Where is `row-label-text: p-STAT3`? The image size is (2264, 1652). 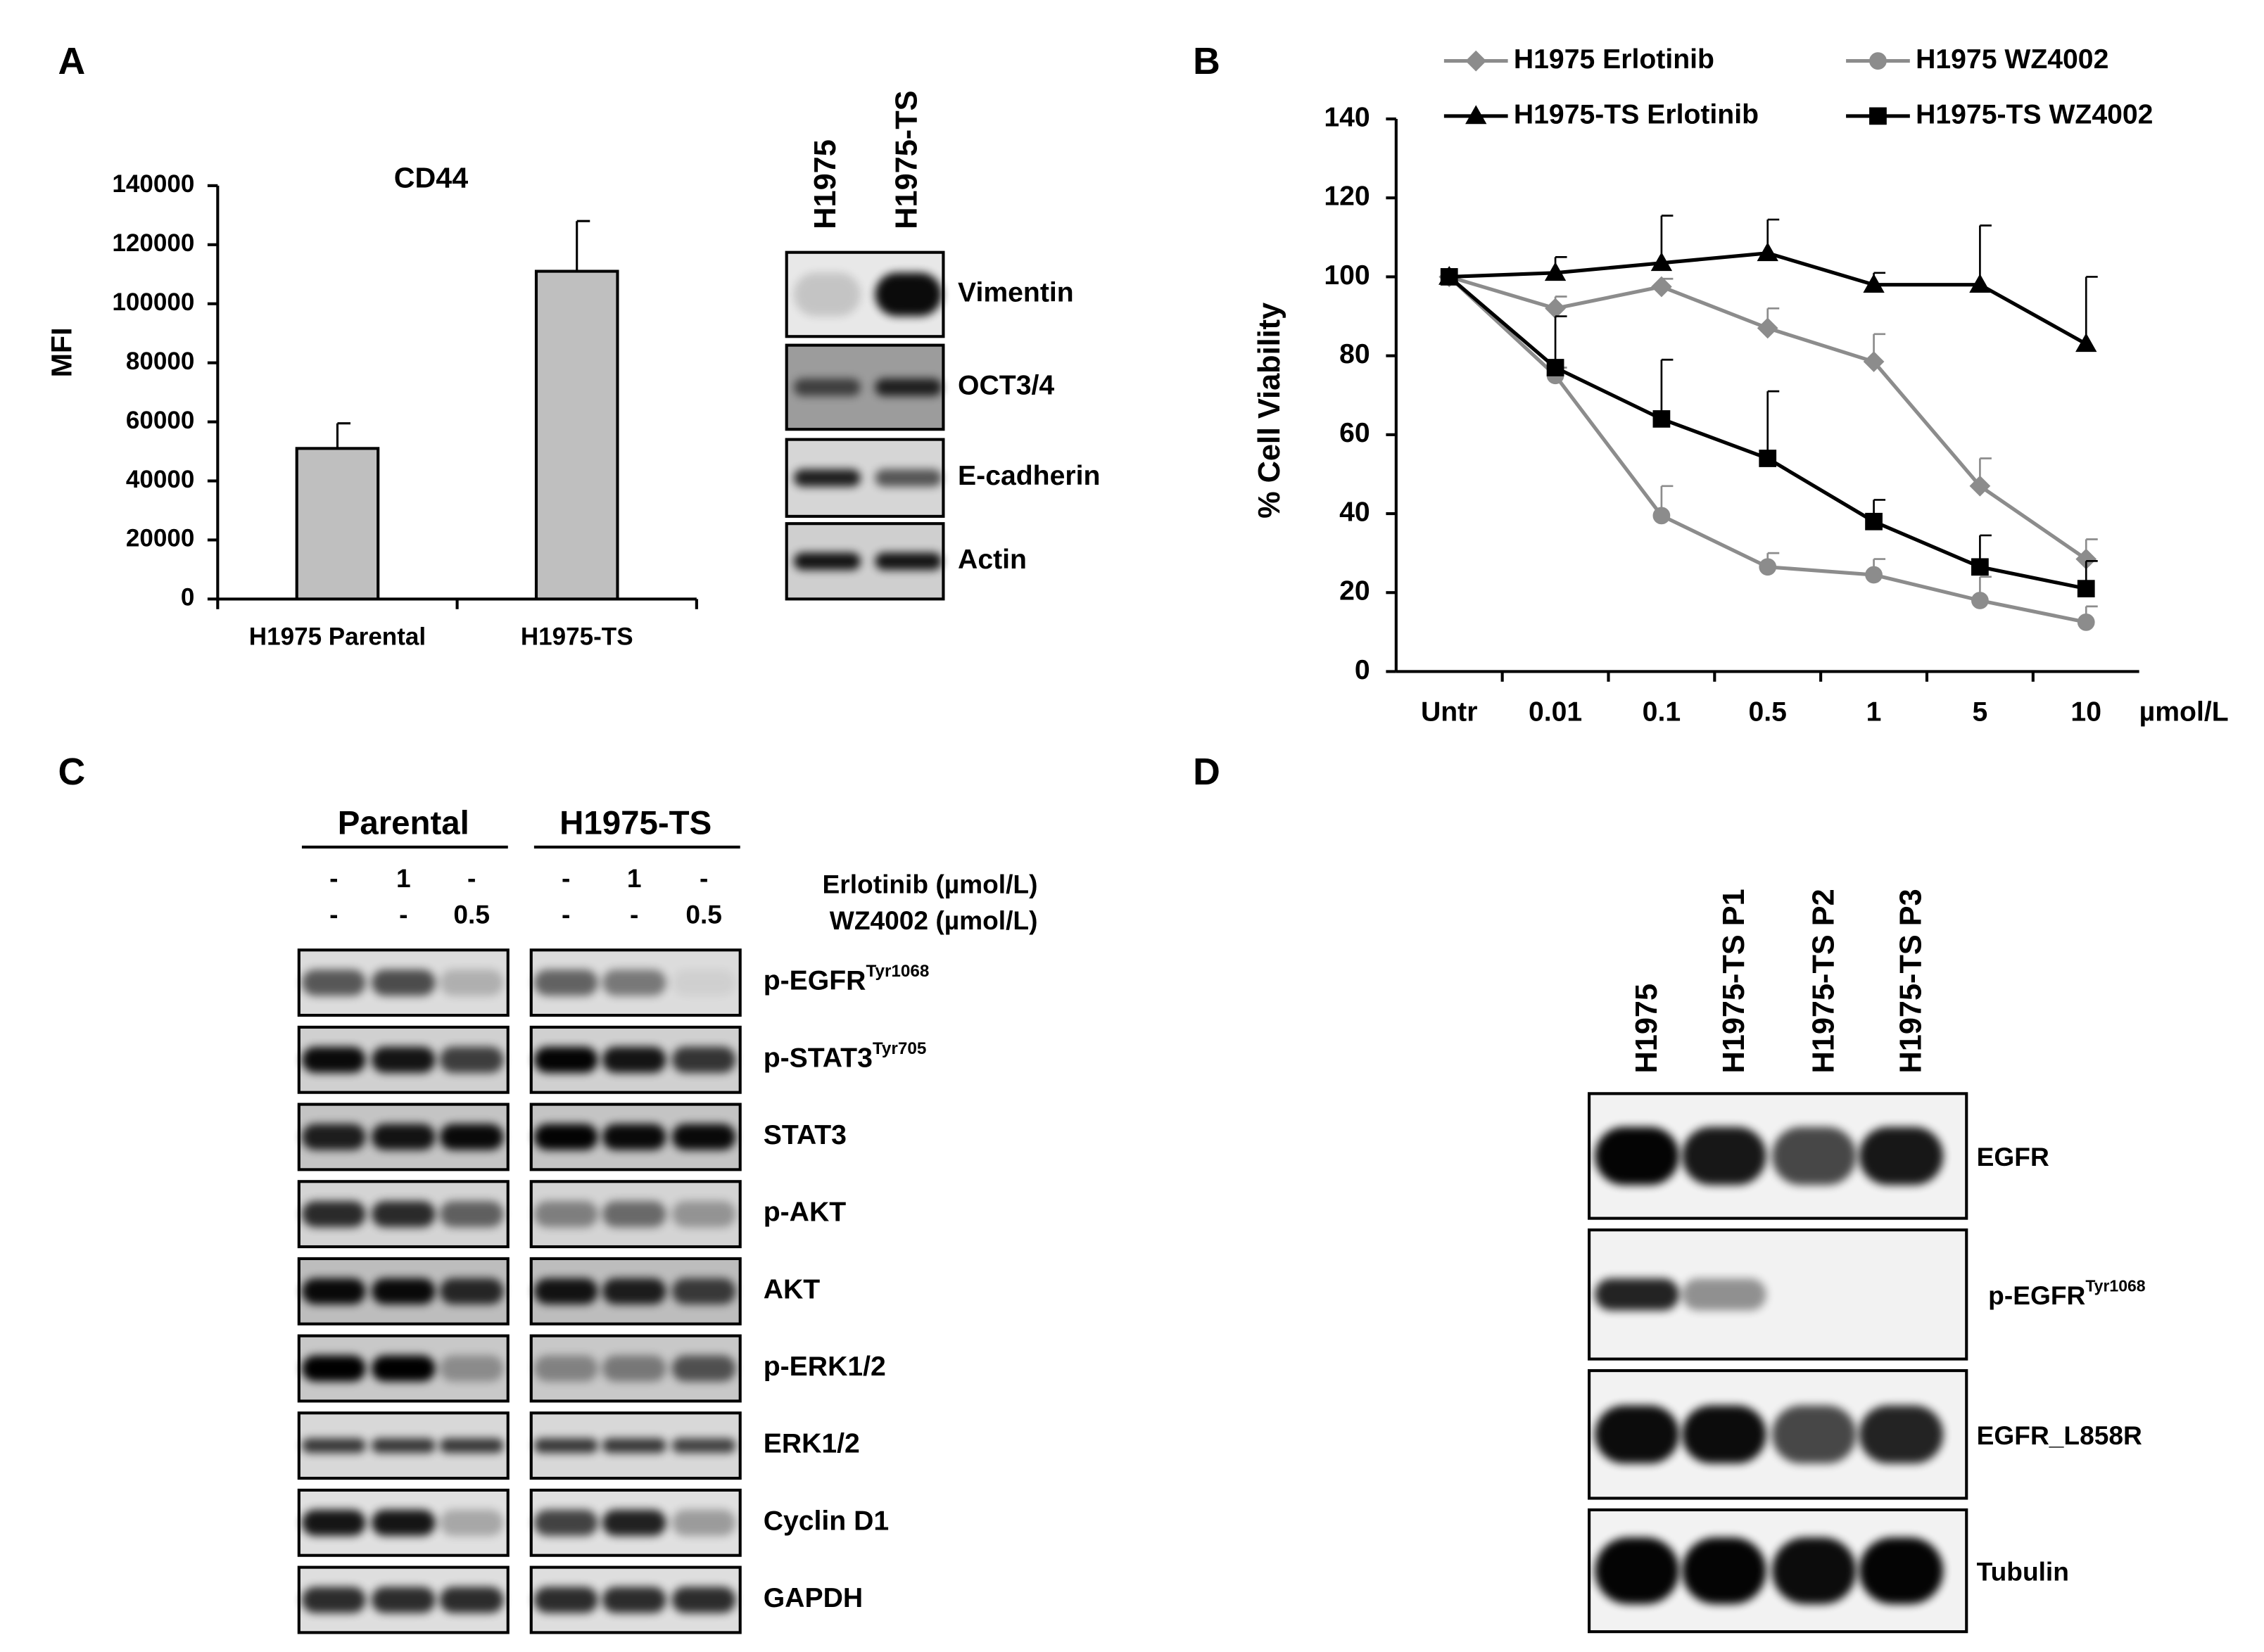 row-label-text: p-STAT3 is located at coordinates (818, 1058).